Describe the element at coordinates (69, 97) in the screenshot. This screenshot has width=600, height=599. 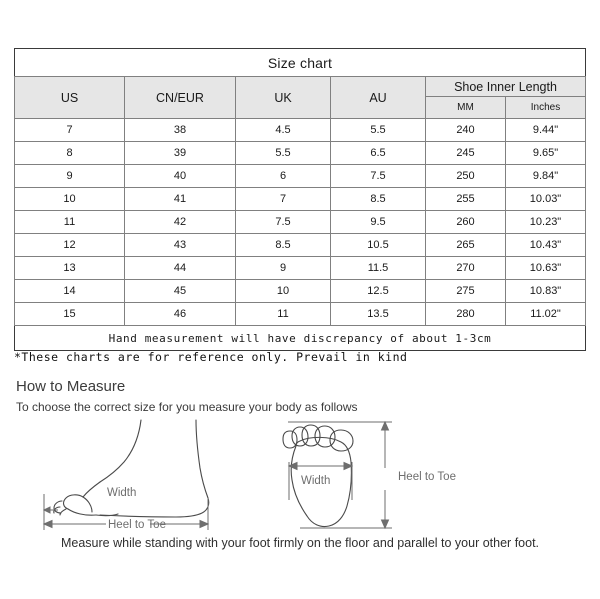
I see `column-header-us: US` at that location.